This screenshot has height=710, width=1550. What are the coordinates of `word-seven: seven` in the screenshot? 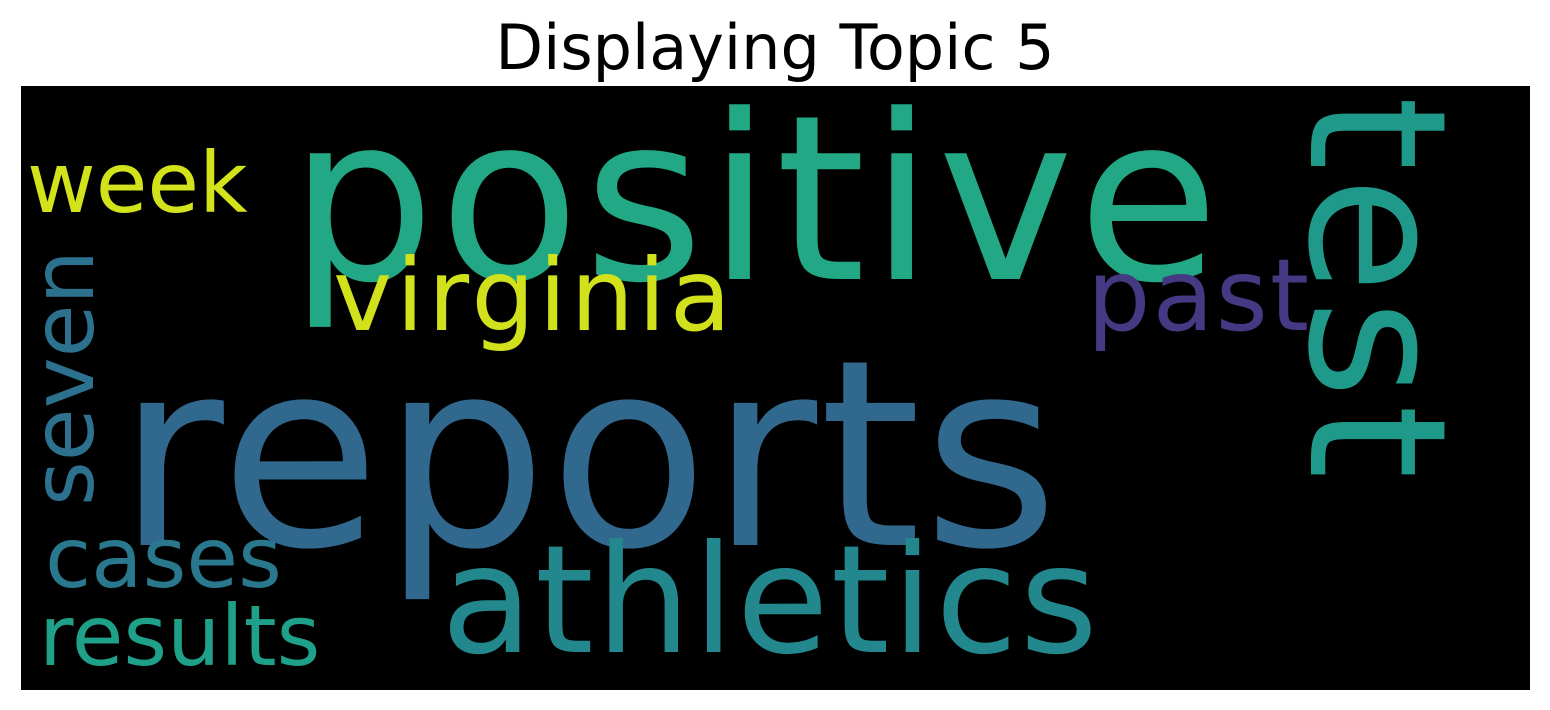 It's located at (67, 377).